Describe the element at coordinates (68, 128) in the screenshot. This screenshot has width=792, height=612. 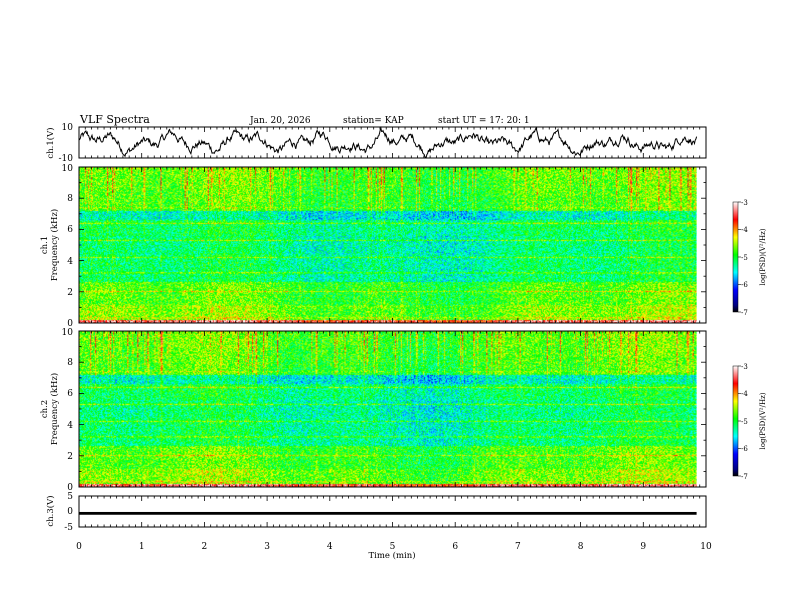
I see `ch1-ytick-top: 10` at that location.